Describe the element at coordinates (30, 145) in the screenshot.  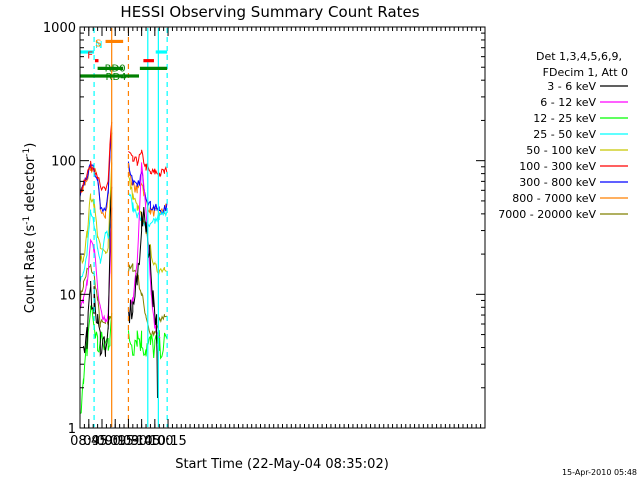
I see `y-label-end: )` at that location.